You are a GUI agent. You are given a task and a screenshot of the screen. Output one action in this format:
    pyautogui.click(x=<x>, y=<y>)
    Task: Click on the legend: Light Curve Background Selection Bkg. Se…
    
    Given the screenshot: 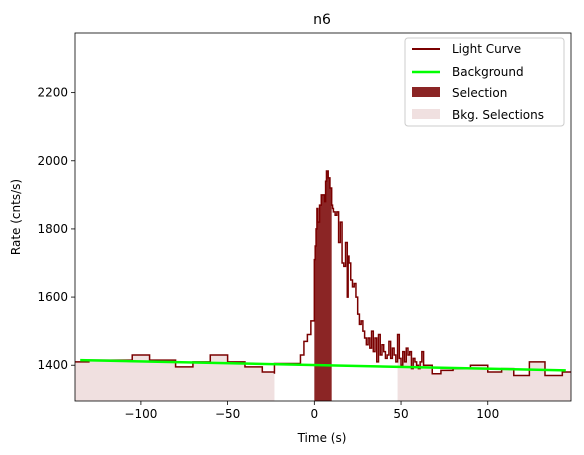 What is the action you would take?
    pyautogui.click(x=484, y=82)
    